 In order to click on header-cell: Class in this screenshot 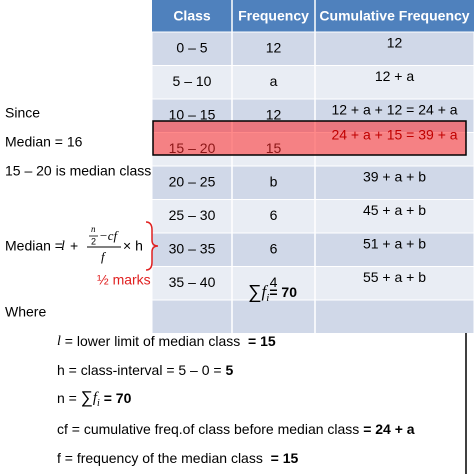, I will do `click(192, 16)`.